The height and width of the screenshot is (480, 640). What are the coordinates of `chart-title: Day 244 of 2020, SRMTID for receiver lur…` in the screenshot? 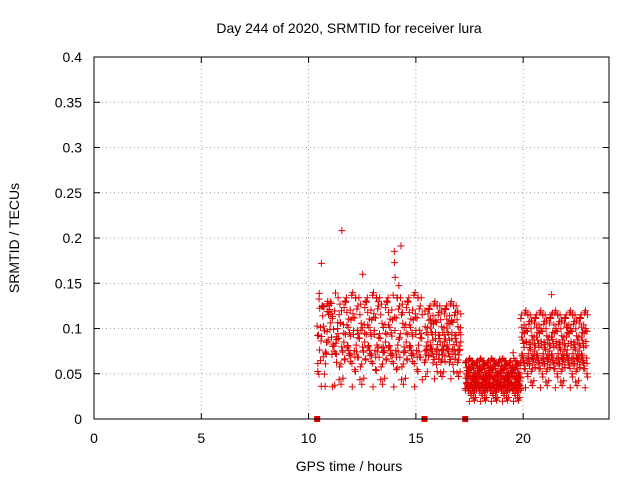 It's located at (349, 28).